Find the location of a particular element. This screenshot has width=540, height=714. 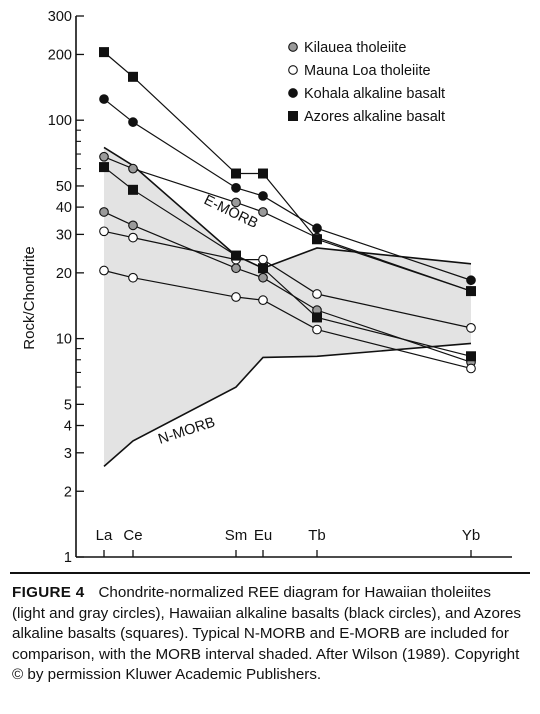

y-tick-label: 2 is located at coordinates (68, 492).